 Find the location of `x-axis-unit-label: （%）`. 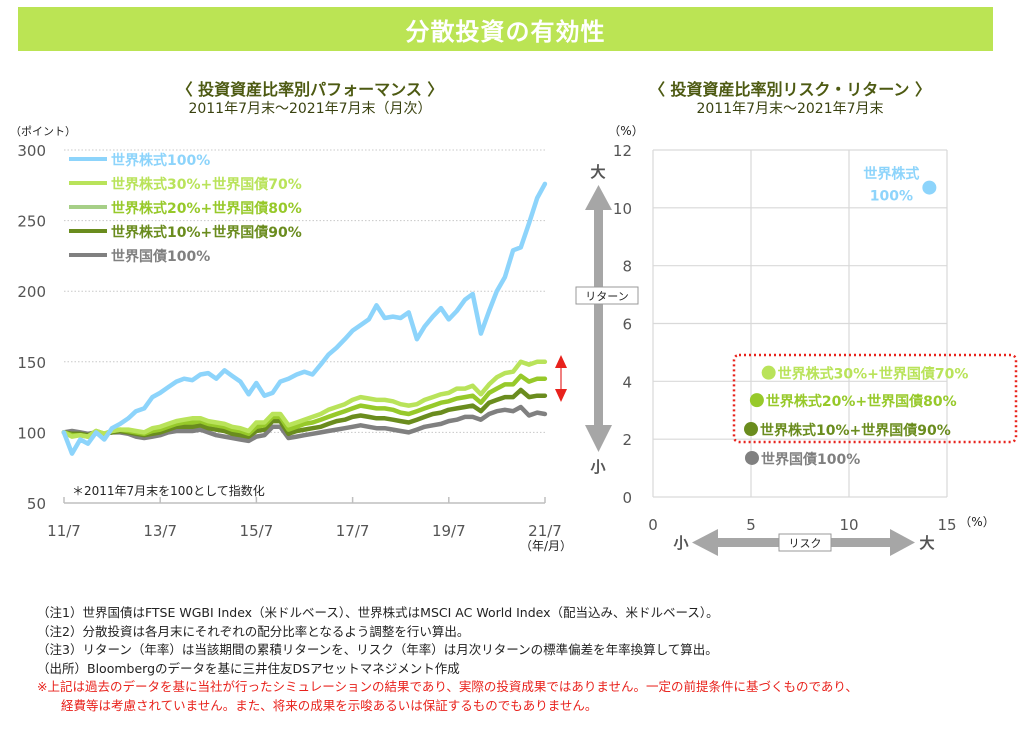

x-axis-unit-label: （%） is located at coordinates (976, 522).